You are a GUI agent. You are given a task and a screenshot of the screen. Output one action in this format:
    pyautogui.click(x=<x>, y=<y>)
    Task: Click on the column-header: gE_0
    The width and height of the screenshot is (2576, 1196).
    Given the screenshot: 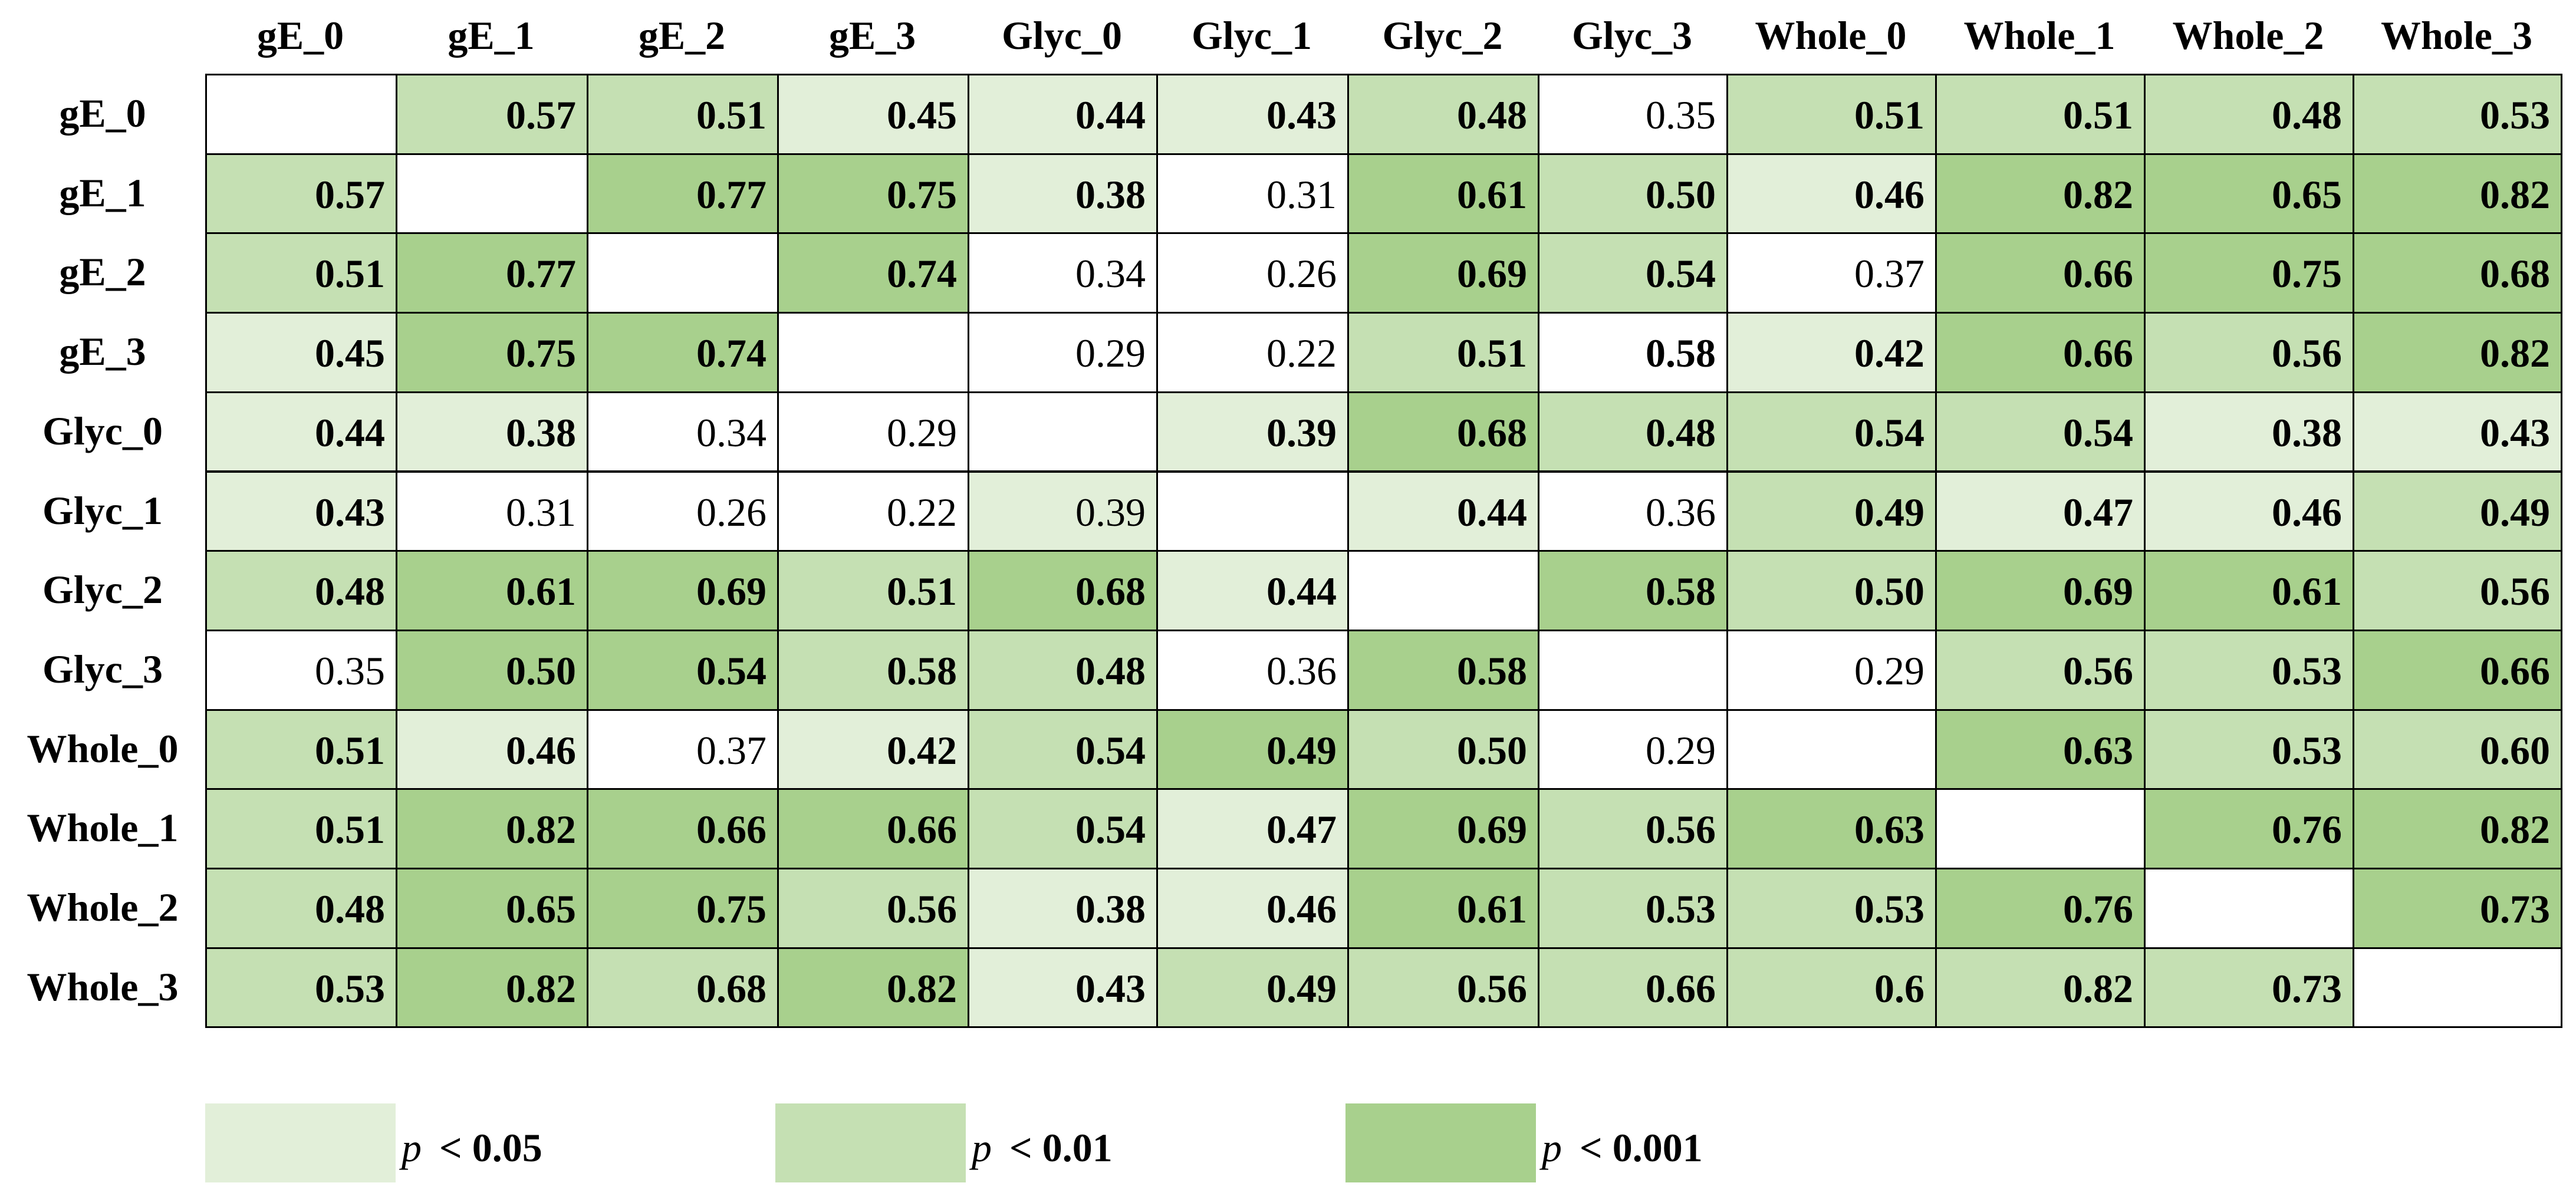 What is the action you would take?
    pyautogui.click(x=300, y=35)
    